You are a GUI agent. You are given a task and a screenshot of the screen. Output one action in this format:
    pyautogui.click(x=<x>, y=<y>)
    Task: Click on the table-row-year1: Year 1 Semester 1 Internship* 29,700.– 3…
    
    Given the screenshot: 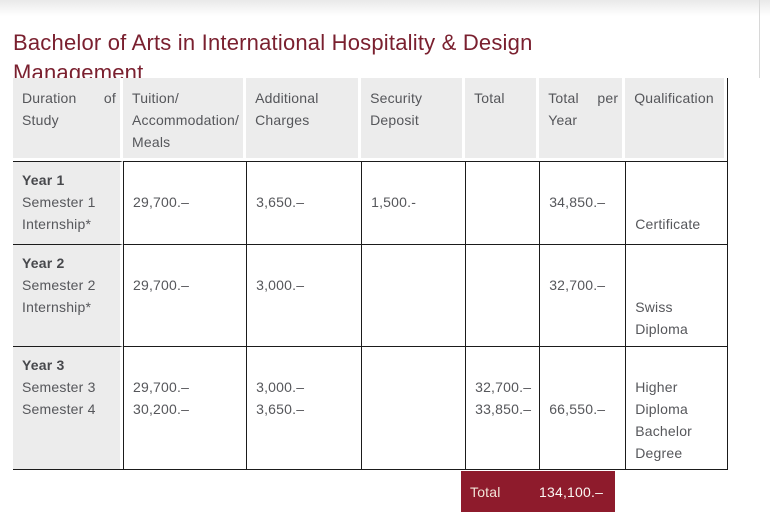 What is the action you would take?
    pyautogui.click(x=370, y=202)
    